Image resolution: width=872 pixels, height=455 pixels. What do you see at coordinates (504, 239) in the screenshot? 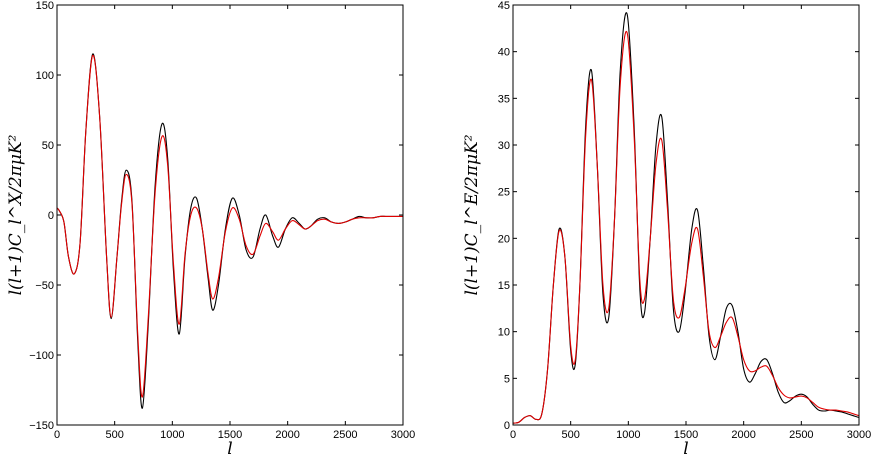
I see `y-tick-label: 20` at bounding box center [504, 239].